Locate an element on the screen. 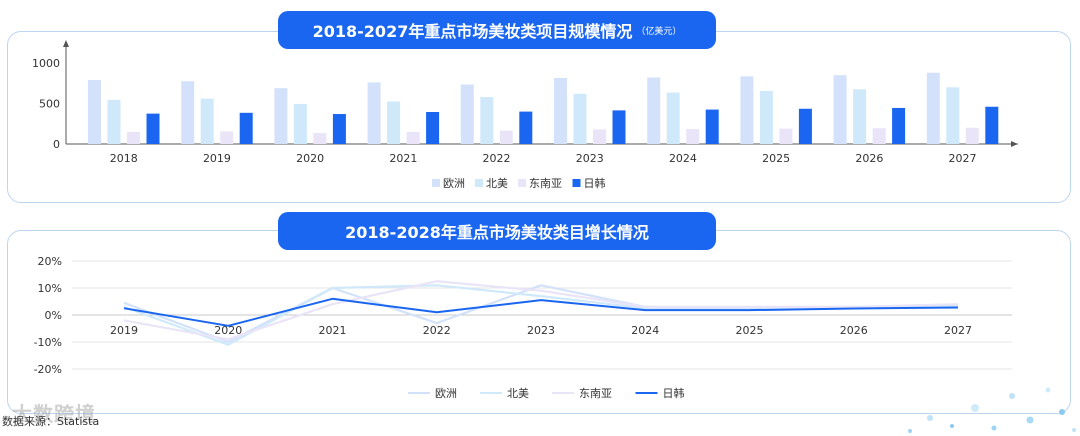 Image resolution: width=1080 pixels, height=436 pixels. line-y-tick-label: 20% is located at coordinates (50, 261).